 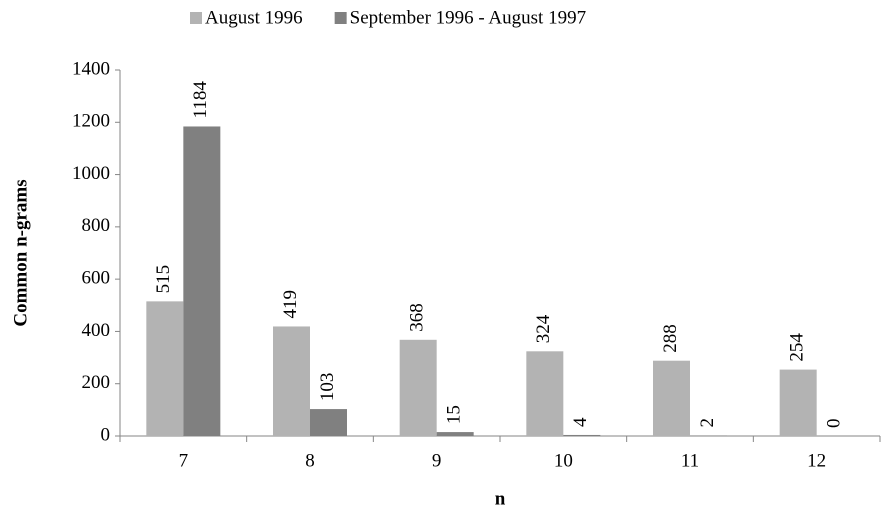 I want to click on data-label: 419, so click(x=290, y=304).